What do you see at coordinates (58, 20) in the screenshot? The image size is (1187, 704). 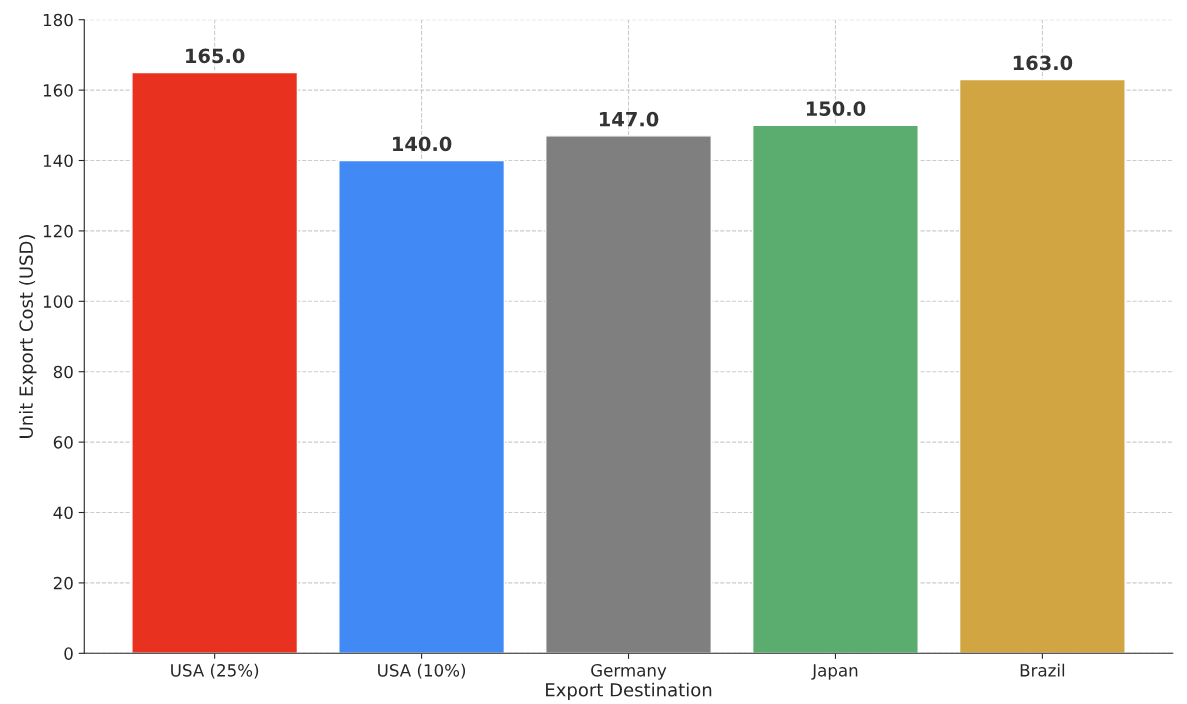 I see `y-tick-label: 180` at bounding box center [58, 20].